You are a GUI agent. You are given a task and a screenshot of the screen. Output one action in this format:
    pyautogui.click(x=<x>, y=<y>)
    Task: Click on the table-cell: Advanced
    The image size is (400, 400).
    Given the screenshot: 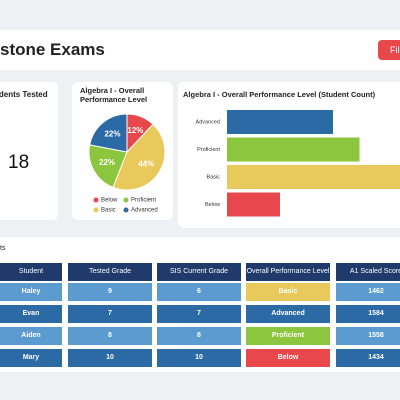 What is the action you would take?
    pyautogui.click(x=288, y=314)
    